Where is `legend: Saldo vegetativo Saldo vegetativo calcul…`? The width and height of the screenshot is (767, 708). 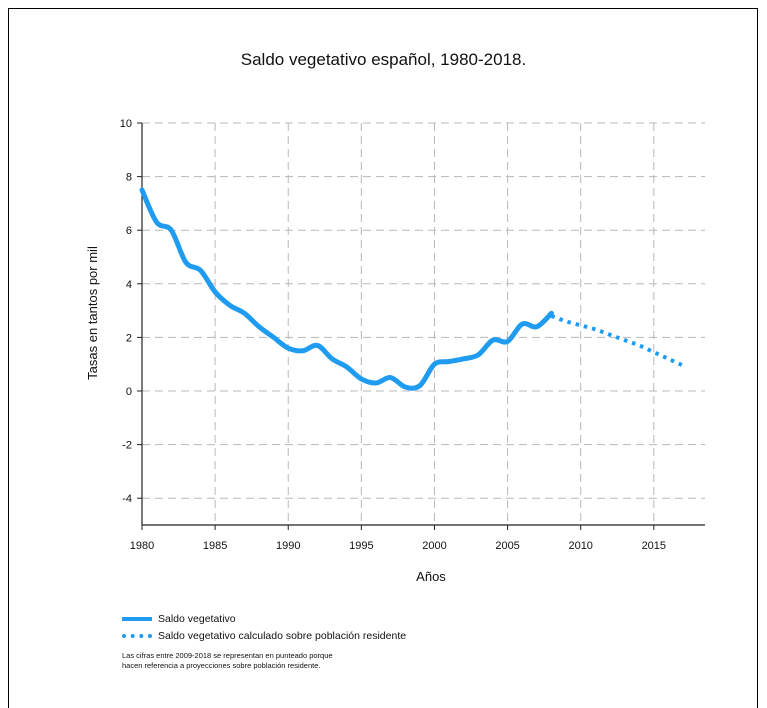
legend: Saldo vegetativo Saldo vegetativo calcul… is located at coordinates (264, 629).